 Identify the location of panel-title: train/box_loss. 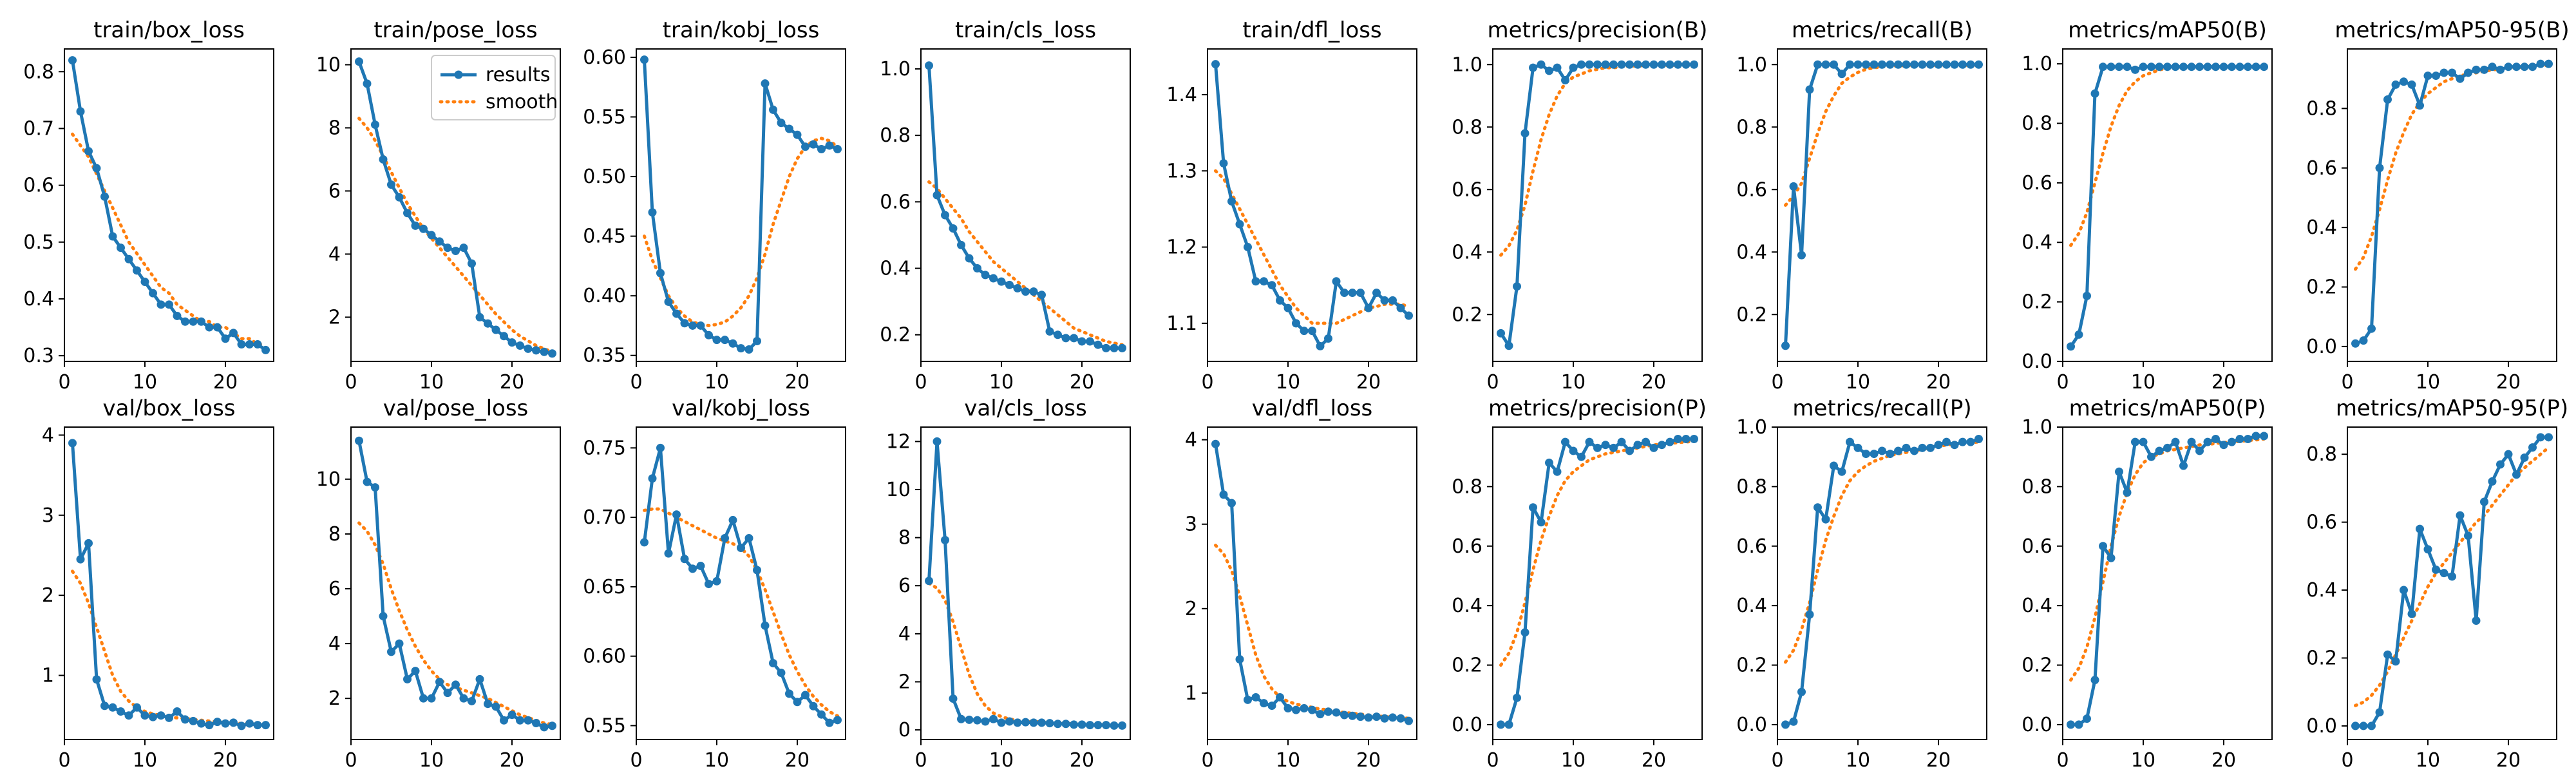
(169, 30).